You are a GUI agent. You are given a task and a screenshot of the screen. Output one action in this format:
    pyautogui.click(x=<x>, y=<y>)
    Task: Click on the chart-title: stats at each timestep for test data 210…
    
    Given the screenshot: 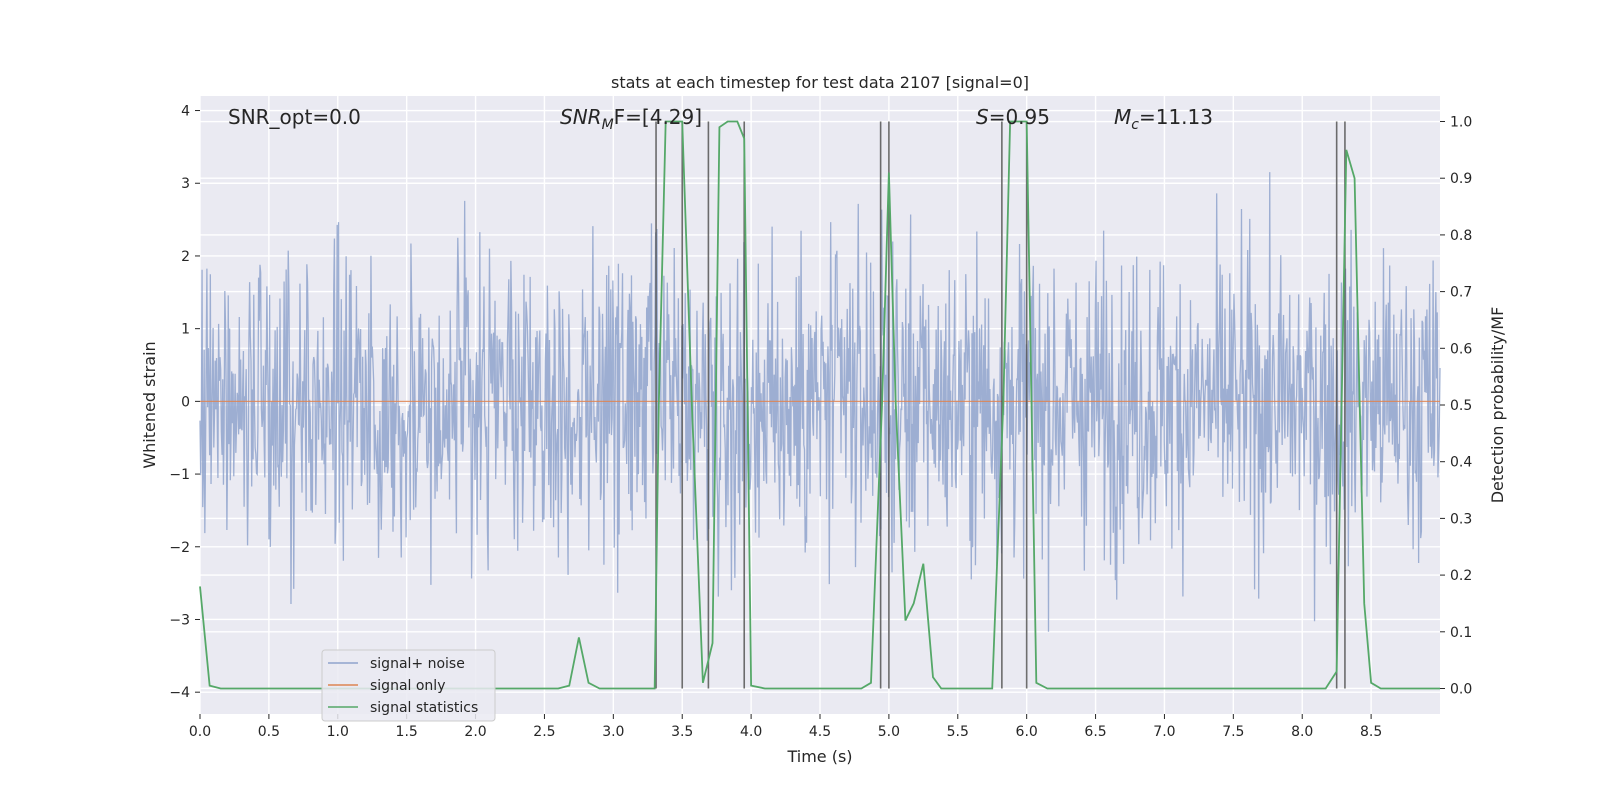 What is the action you would take?
    pyautogui.click(x=820, y=82)
    